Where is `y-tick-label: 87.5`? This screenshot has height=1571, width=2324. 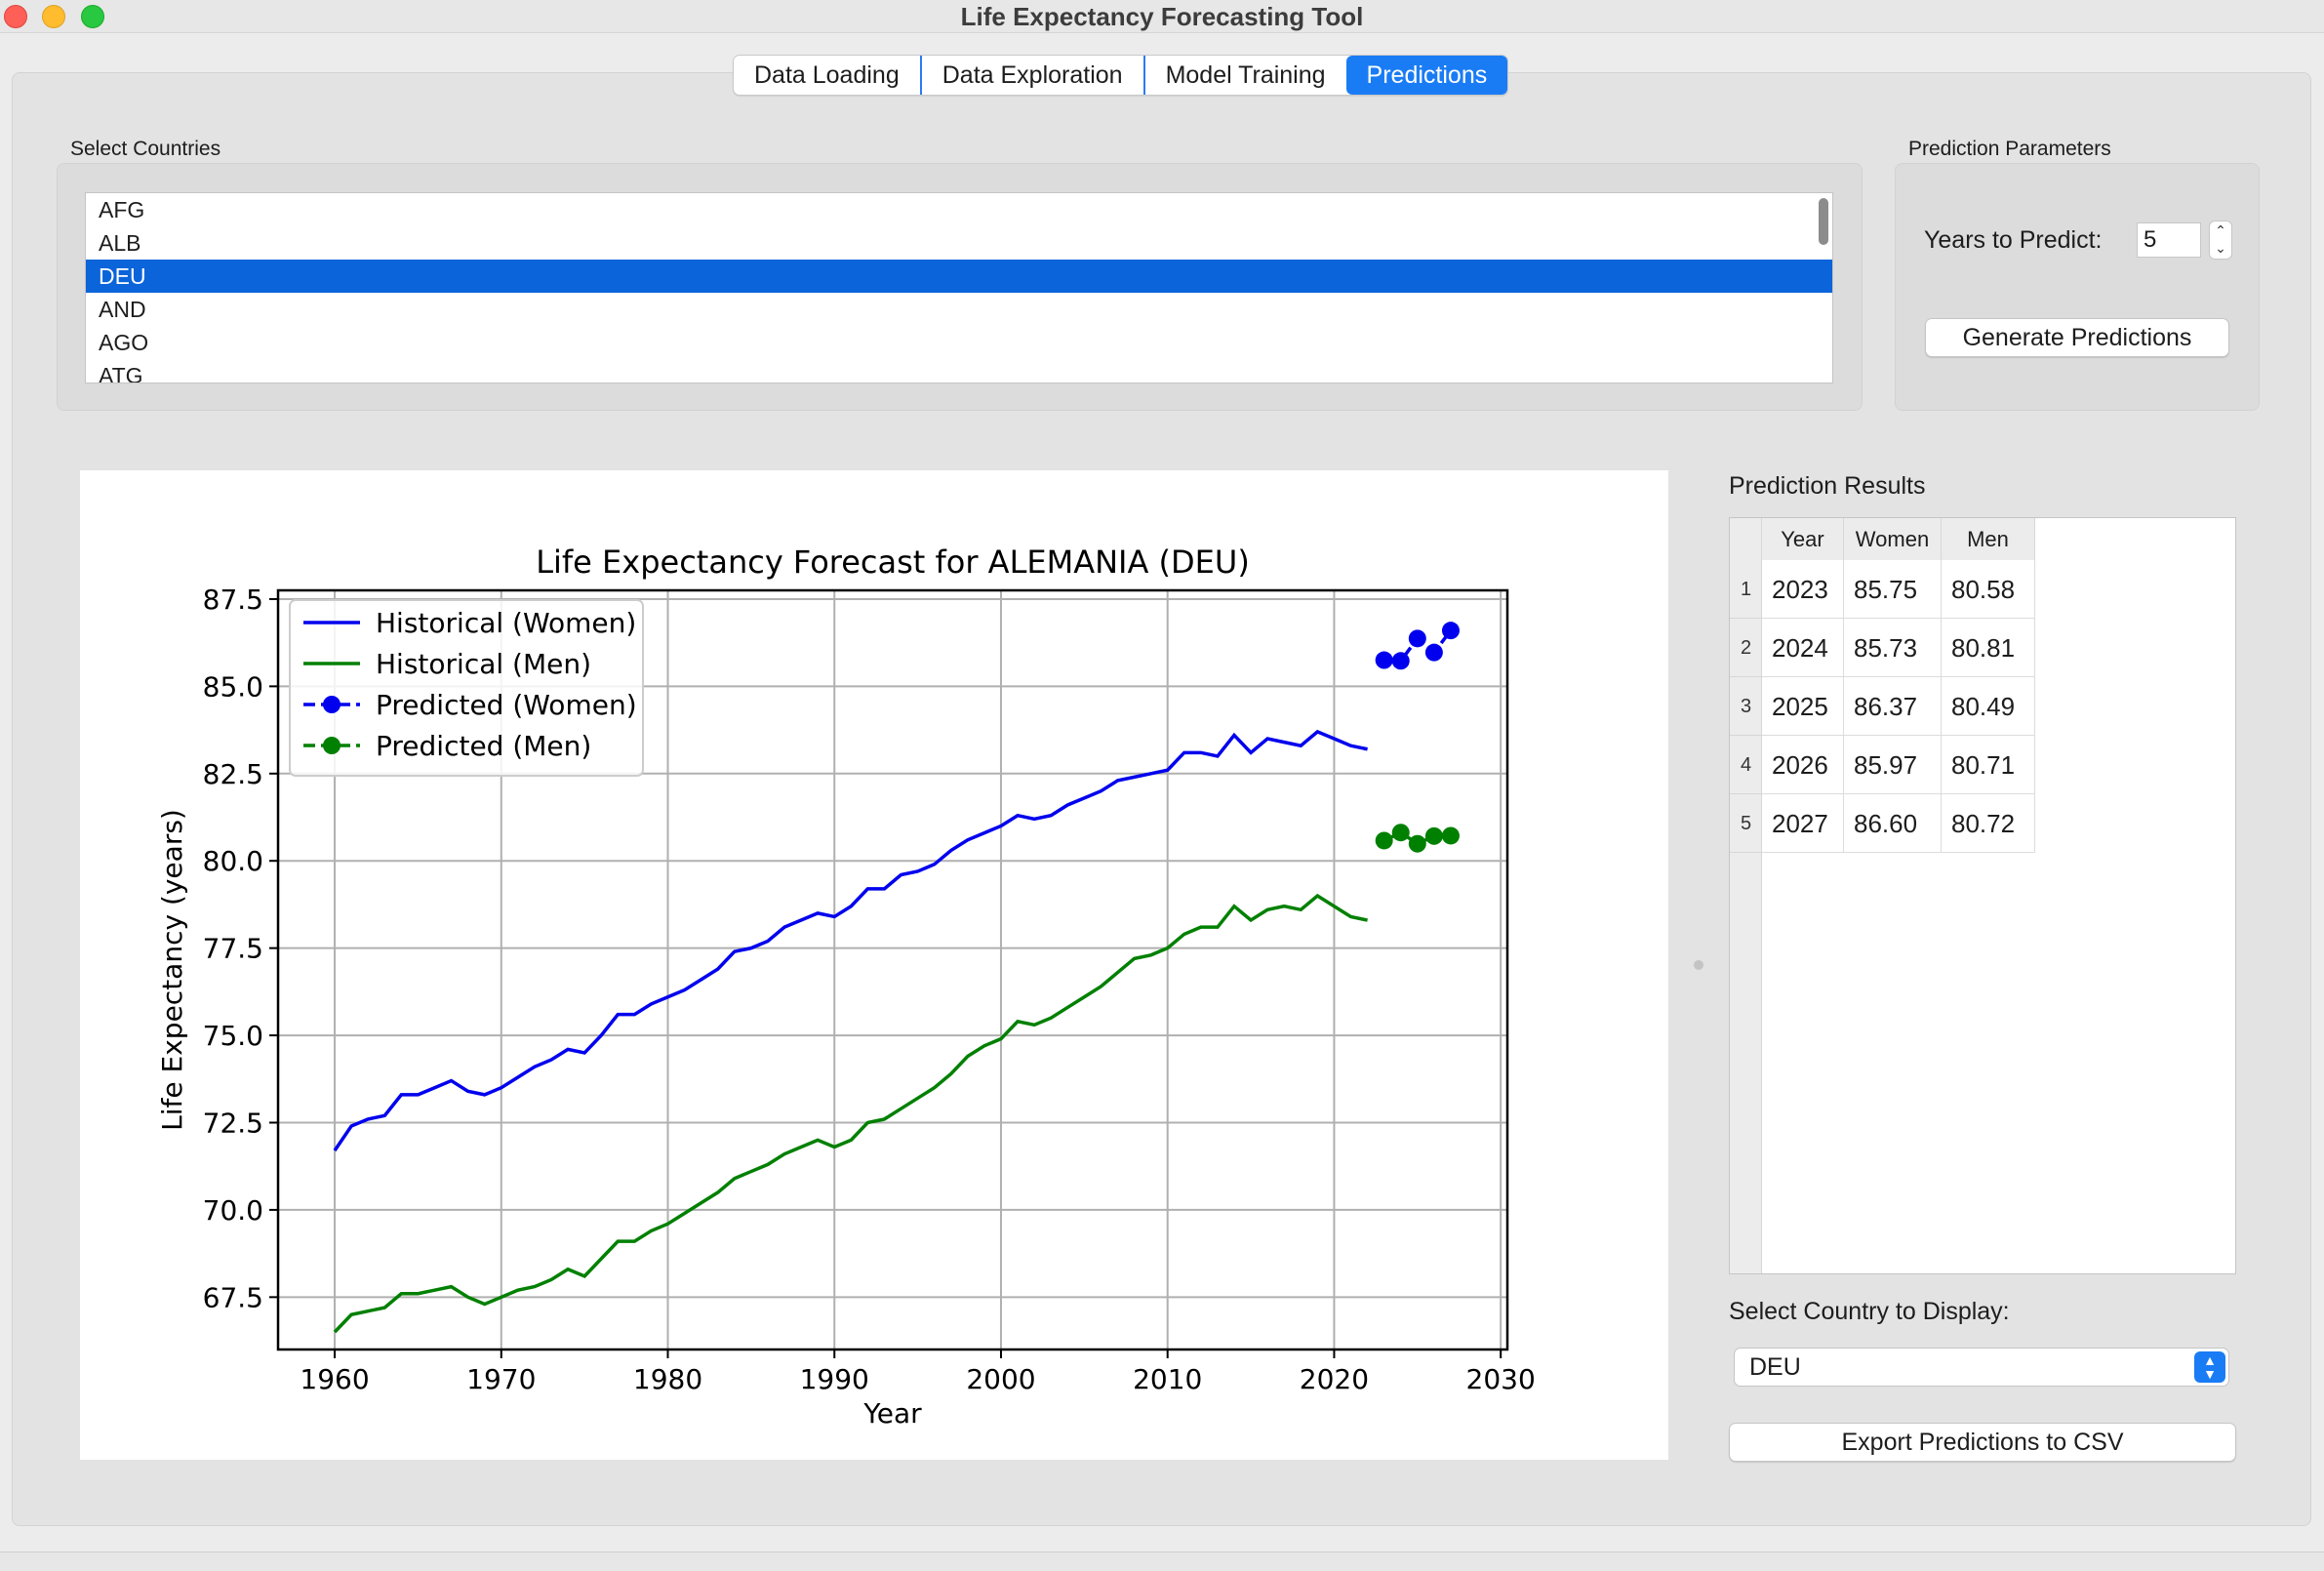
y-tick-label: 87.5 is located at coordinates (233, 600).